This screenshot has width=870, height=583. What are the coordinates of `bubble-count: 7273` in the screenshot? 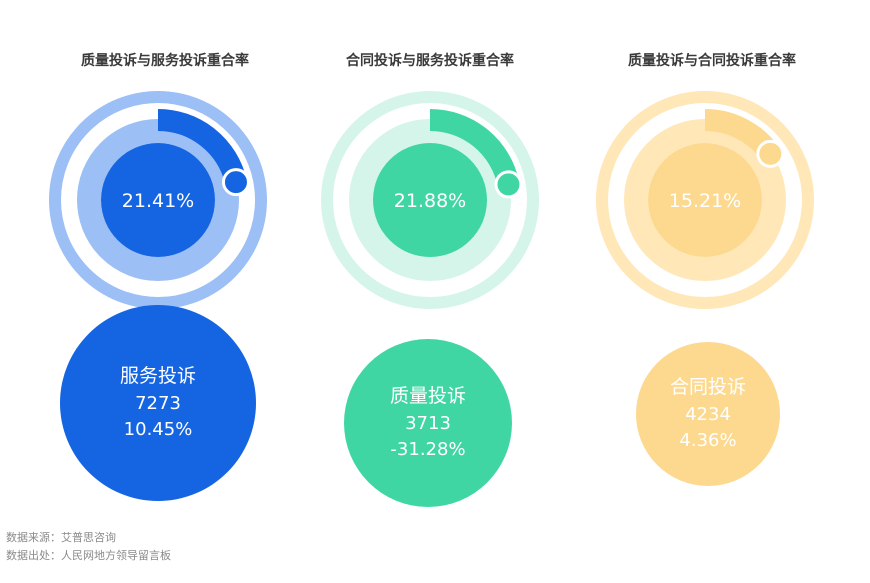 It's located at (158, 403).